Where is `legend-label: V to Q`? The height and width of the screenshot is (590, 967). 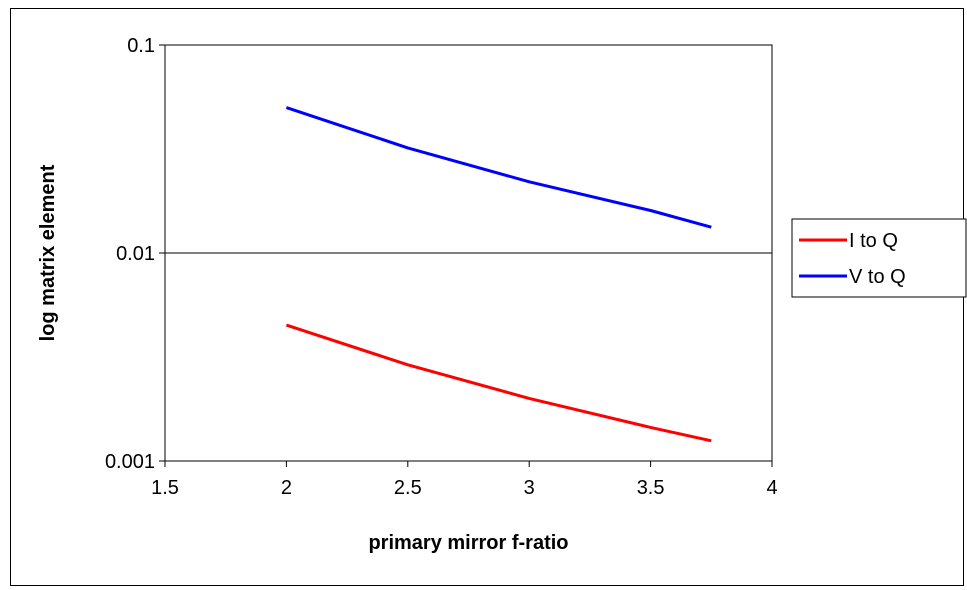
legend-label: V to Q is located at coordinates (877, 277).